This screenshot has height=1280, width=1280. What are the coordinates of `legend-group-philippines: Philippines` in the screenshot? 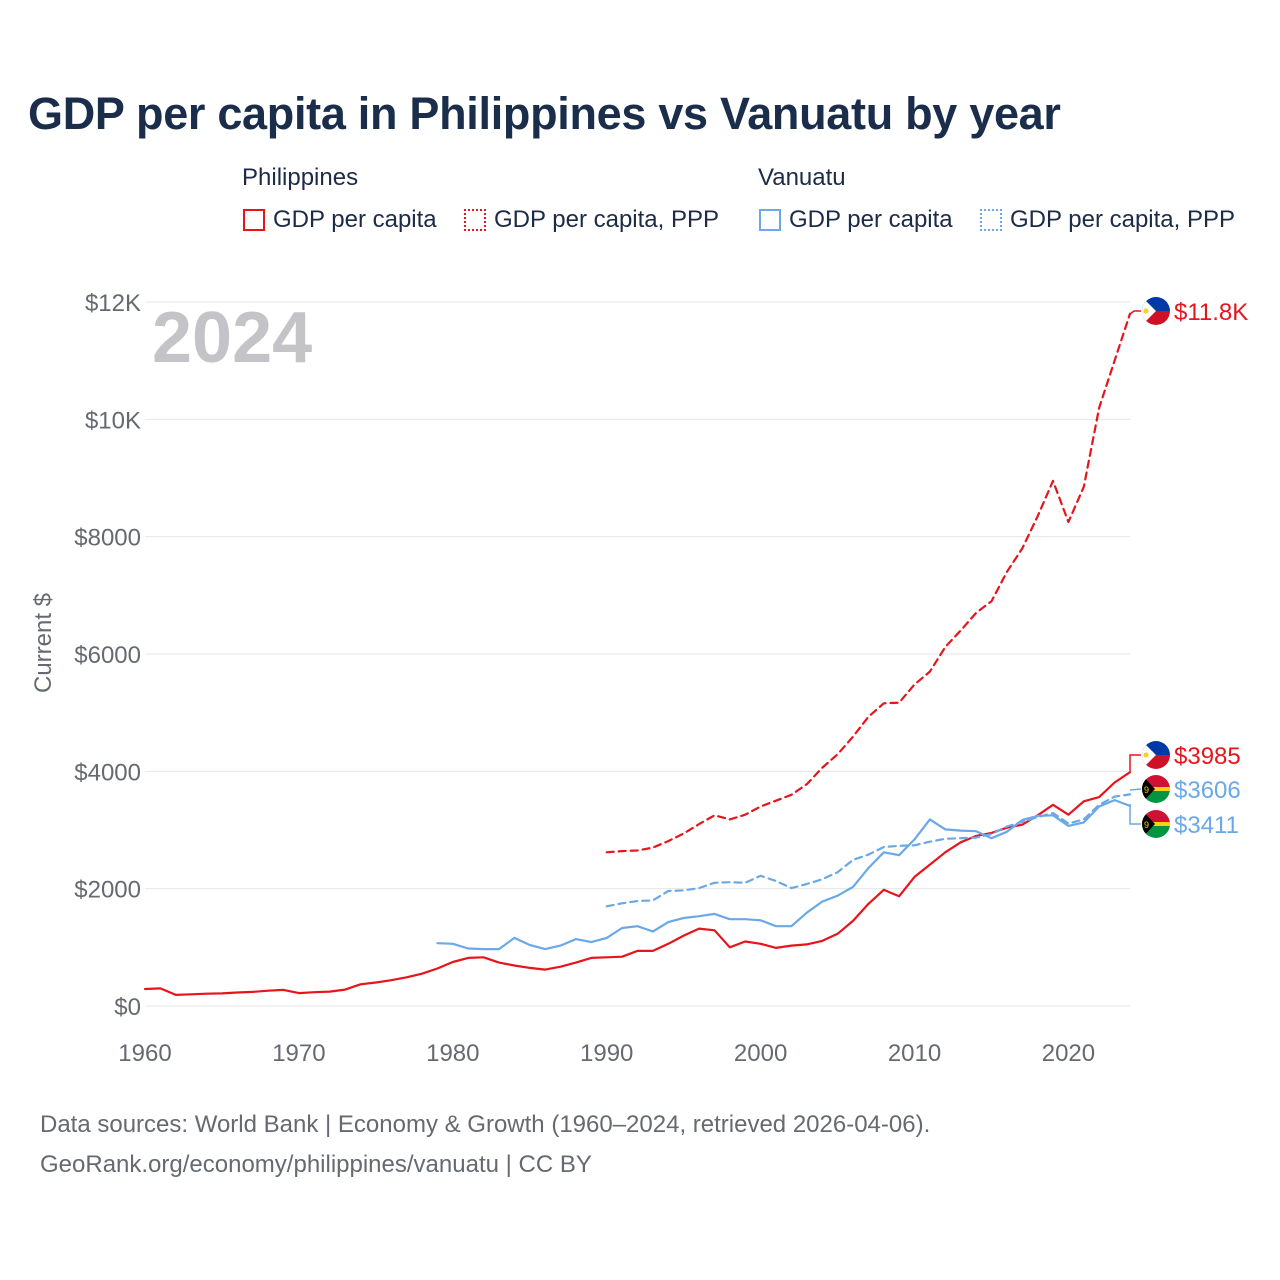 It's located at (300, 177).